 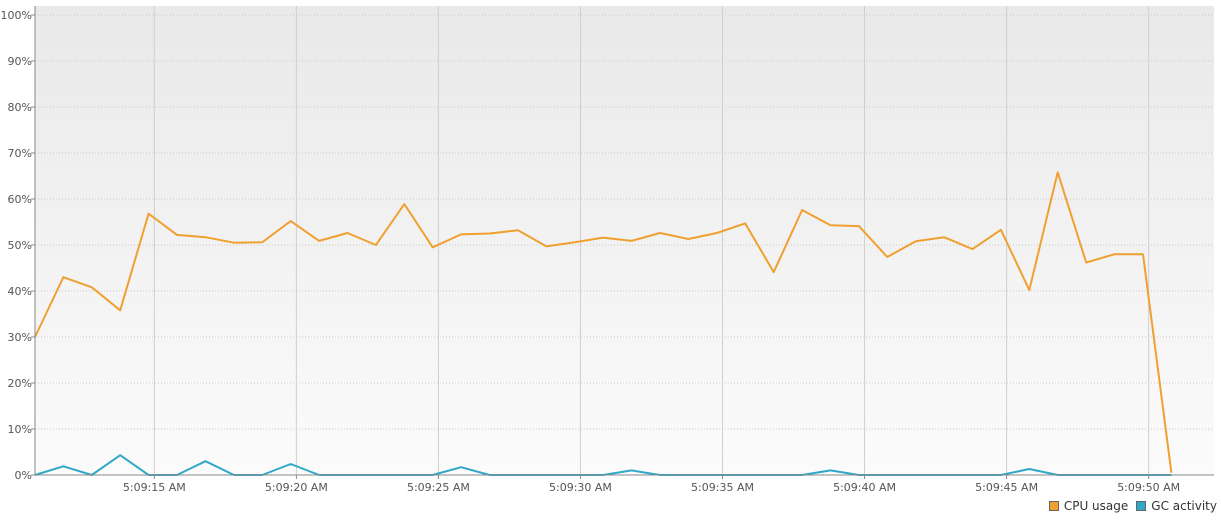 What do you see at coordinates (1096, 506) in the screenshot?
I see `legend-label-cpu: CPU usage` at bounding box center [1096, 506].